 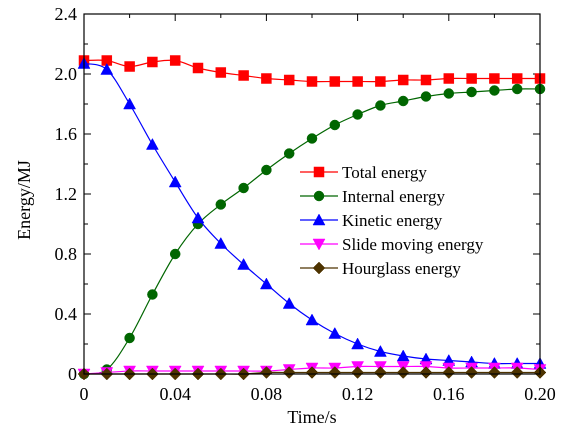 I want to click on legend-entry: Internal energy, so click(x=373, y=196).